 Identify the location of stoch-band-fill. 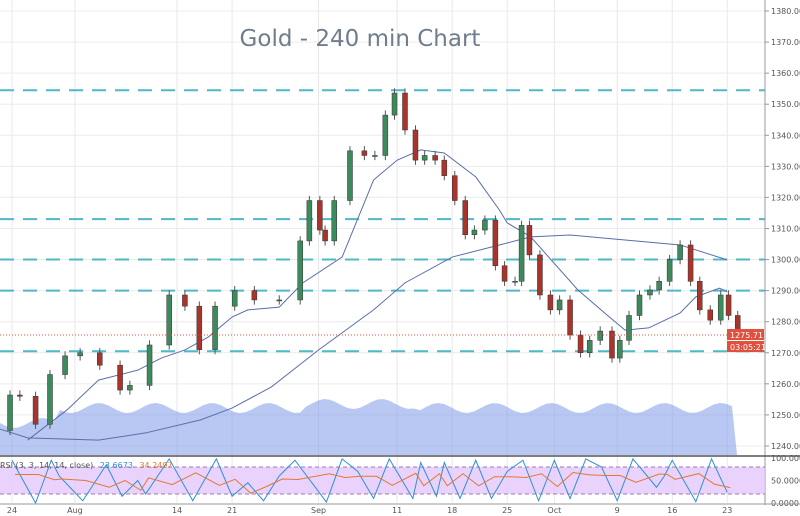
(382, 480).